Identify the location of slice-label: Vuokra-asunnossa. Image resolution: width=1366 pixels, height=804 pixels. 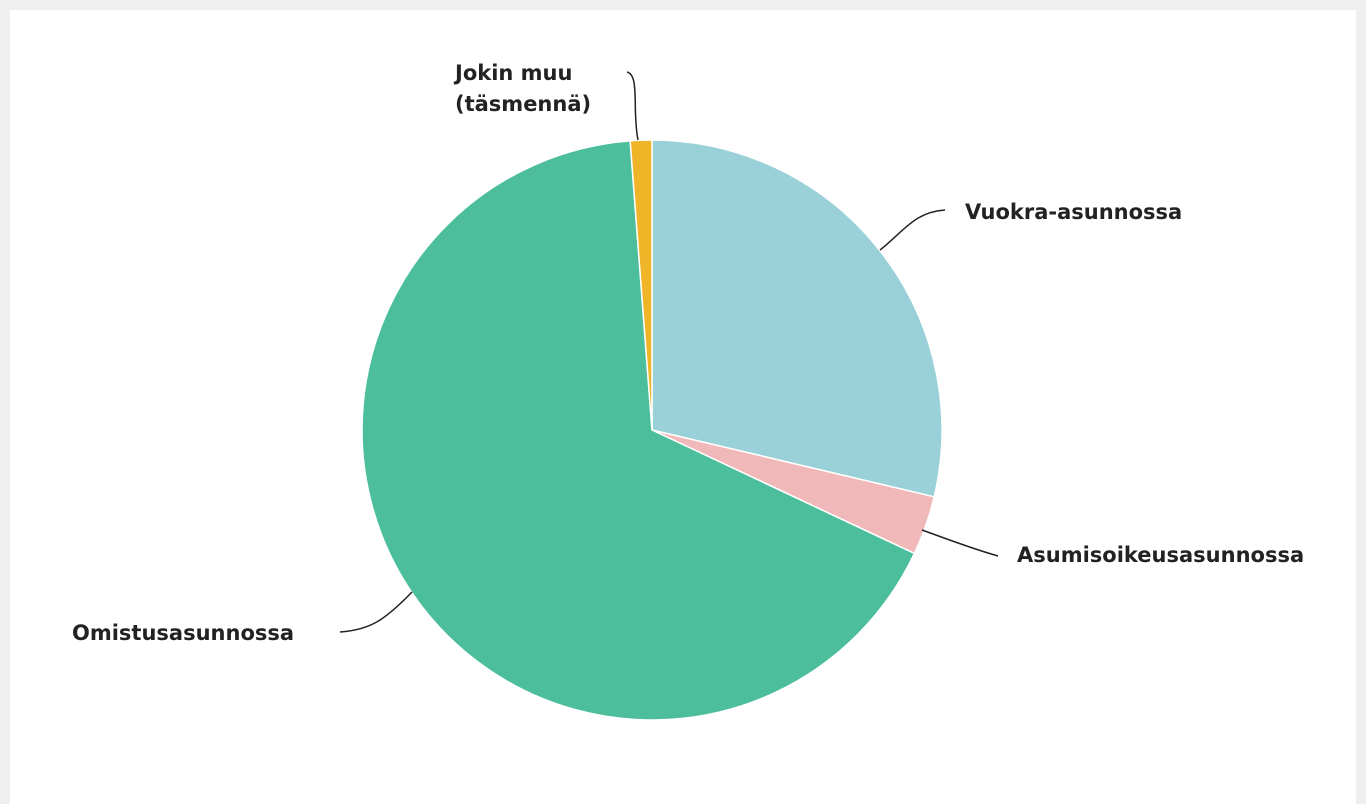
(1074, 212).